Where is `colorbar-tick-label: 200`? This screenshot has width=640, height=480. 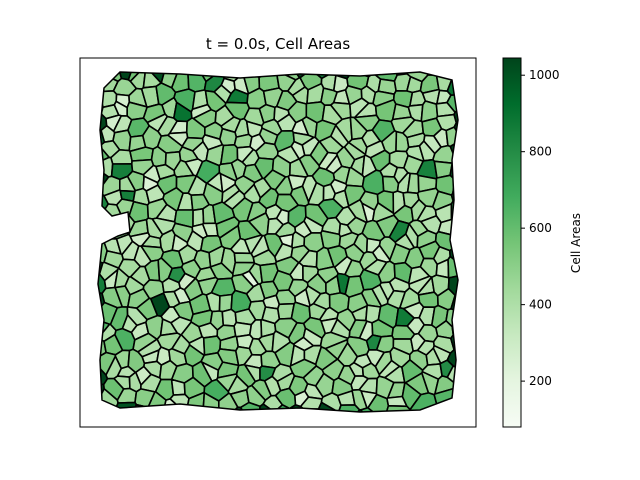 colorbar-tick-label: 200 is located at coordinates (540, 381).